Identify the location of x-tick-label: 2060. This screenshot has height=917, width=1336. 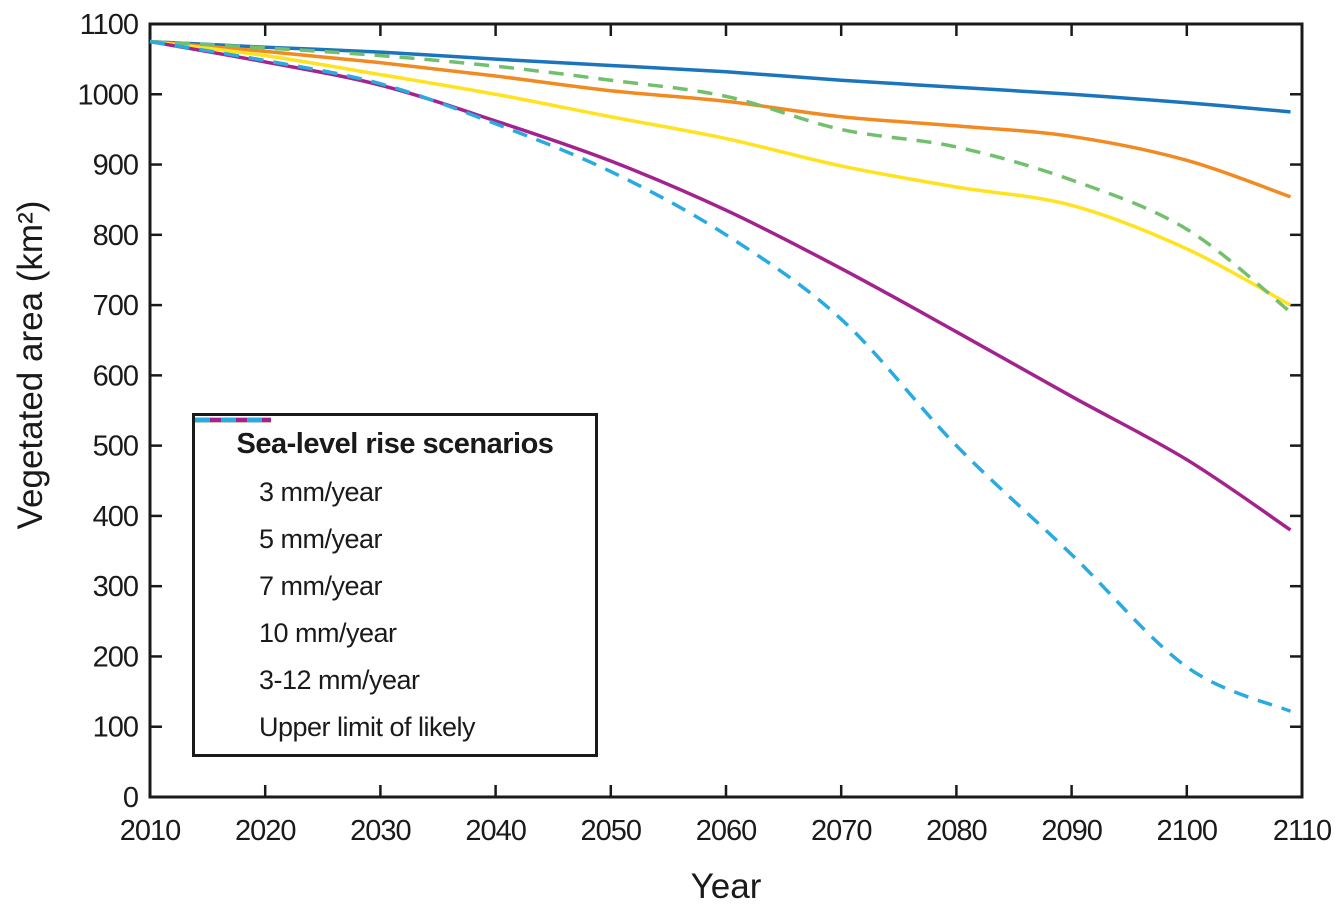
(726, 831).